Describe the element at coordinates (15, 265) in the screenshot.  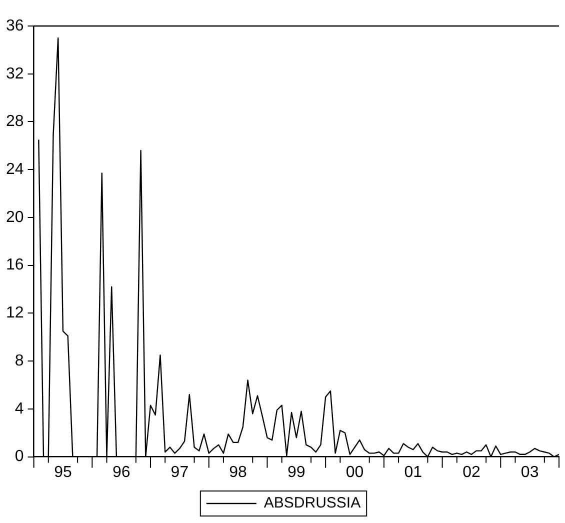
I see `y-tick-label: 16` at that location.